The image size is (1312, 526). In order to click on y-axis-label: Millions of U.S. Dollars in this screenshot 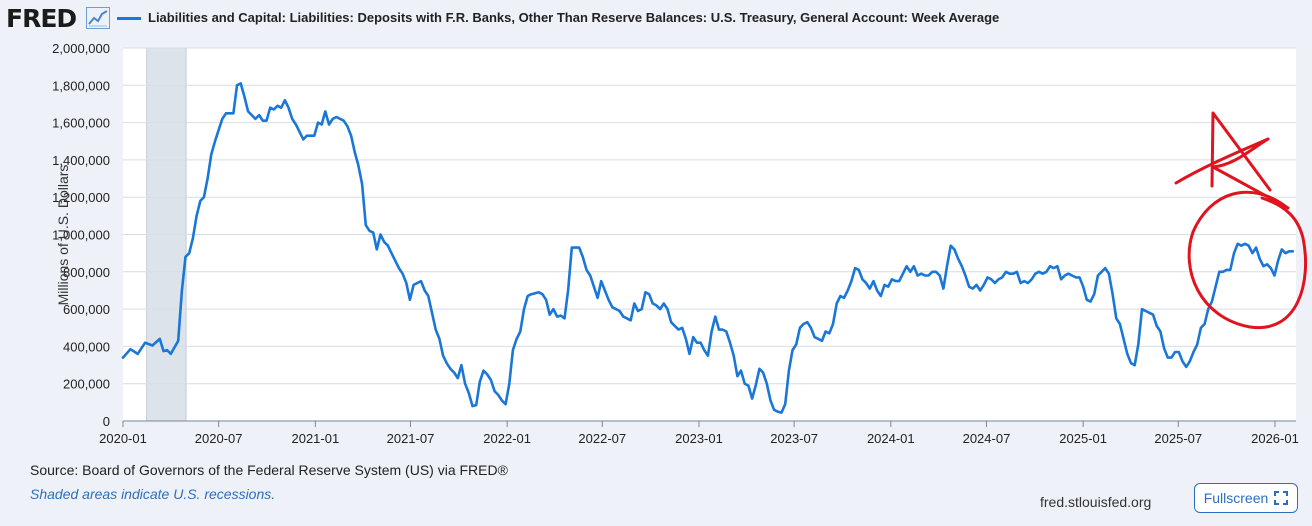, I will do `click(63, 235)`.